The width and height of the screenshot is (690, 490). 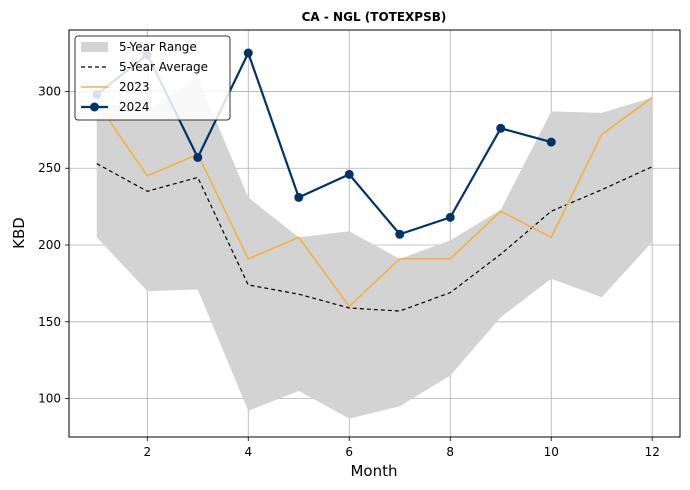 What do you see at coordinates (652, 452) in the screenshot?
I see `x-tick-label: 12` at bounding box center [652, 452].